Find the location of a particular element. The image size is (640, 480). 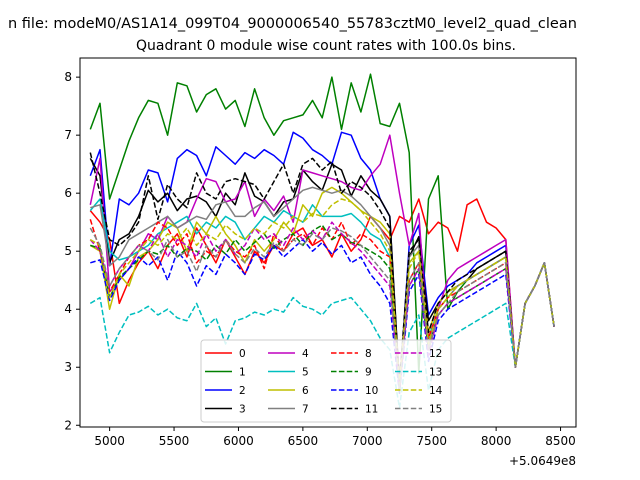

x-axis: 5000 5500 6000 6500 7000 7500 8000 8500 is located at coordinates (335, 437).